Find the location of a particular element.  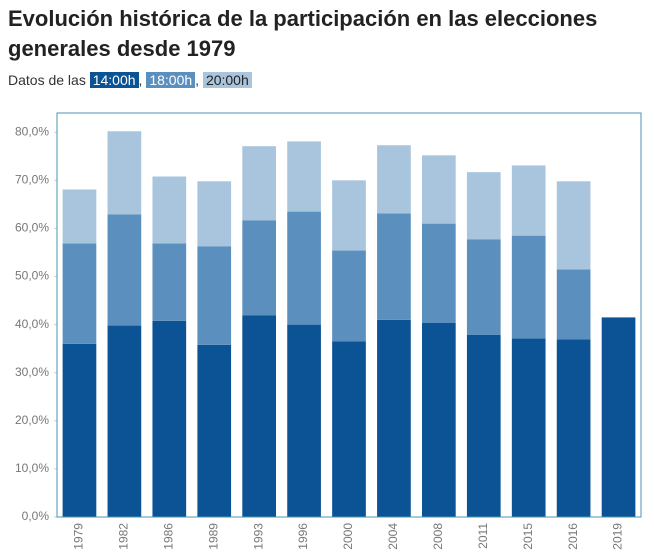

x-tick-label: 2016 is located at coordinates (573, 536).